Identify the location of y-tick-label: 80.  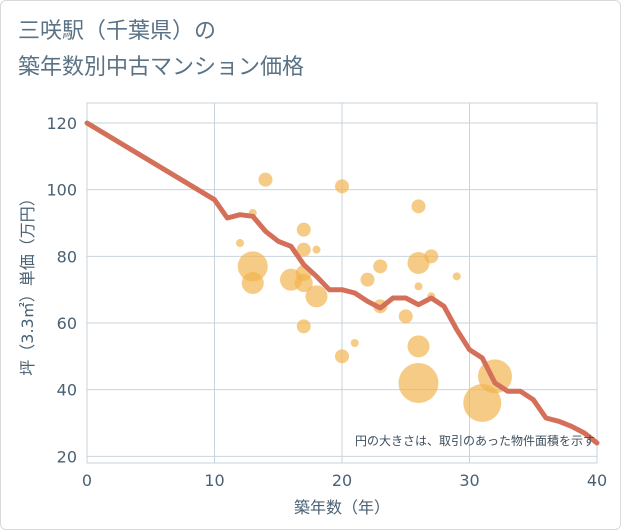
(67, 256).